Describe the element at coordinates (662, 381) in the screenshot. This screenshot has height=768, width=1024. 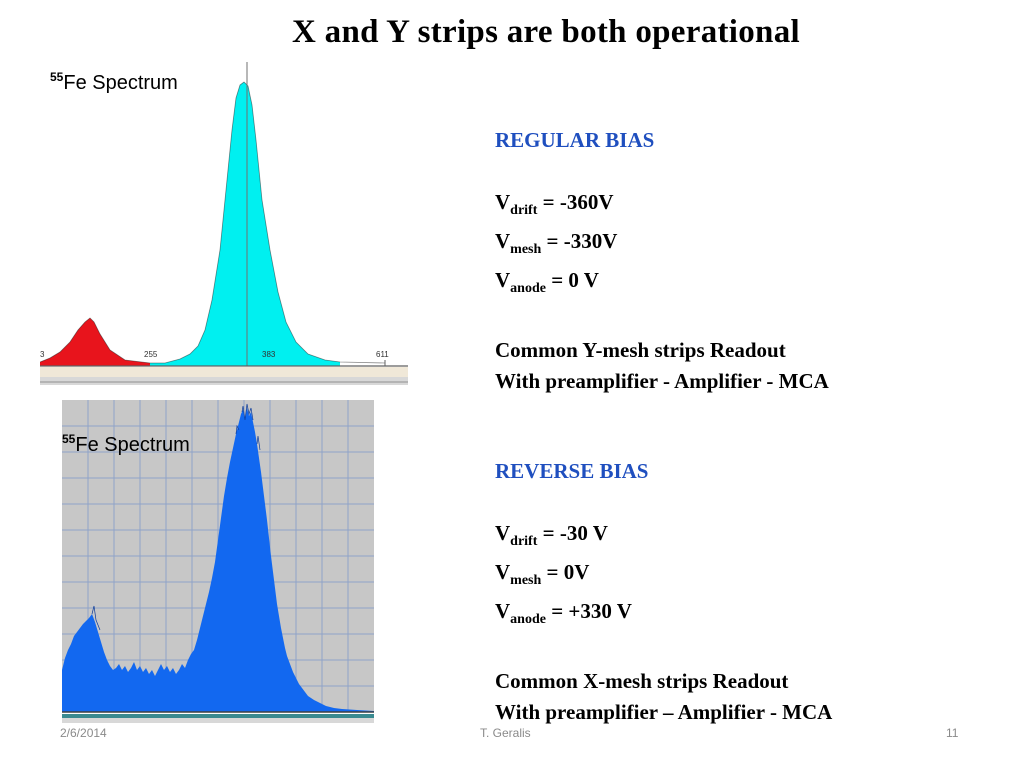
I see `regular-readout-line-2: With preamplifier - Amplifier - MCA` at that location.